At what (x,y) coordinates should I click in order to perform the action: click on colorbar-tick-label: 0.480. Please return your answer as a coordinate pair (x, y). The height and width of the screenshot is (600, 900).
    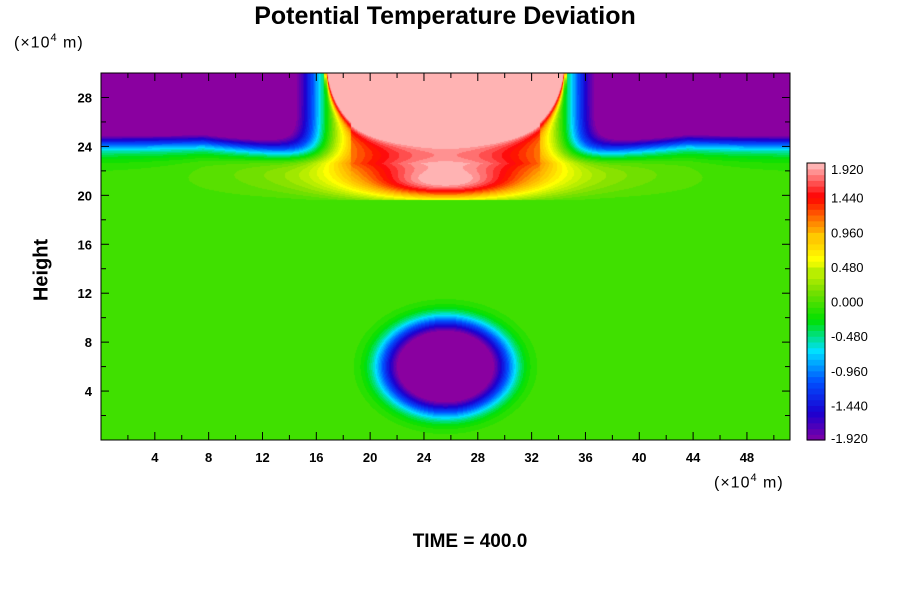
    Looking at the image, I should click on (847, 267).